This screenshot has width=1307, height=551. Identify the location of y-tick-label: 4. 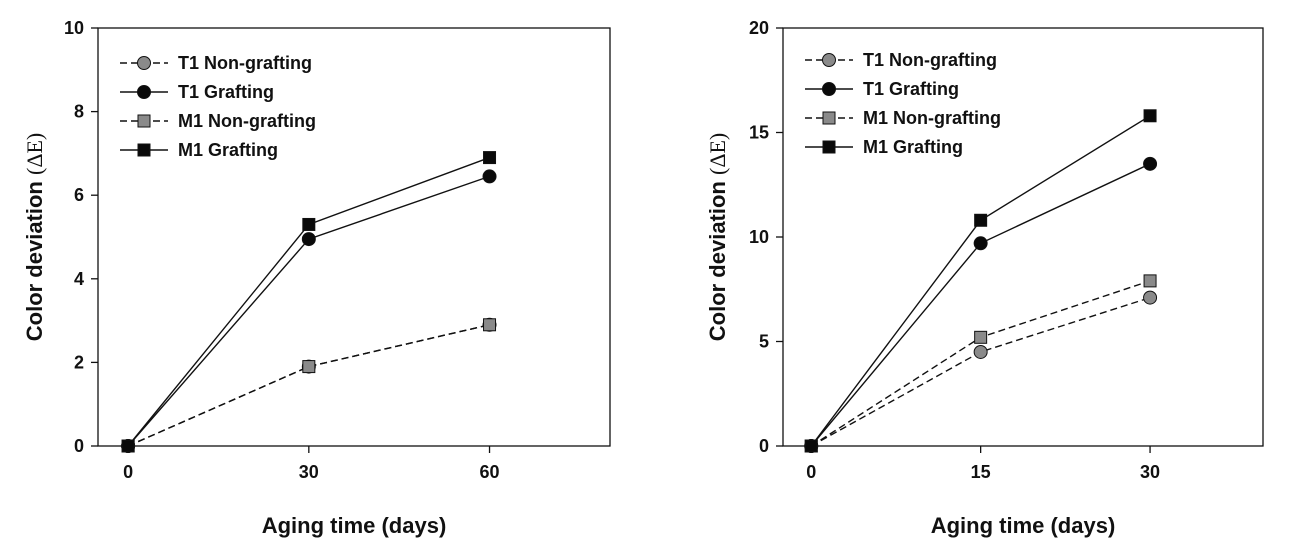
(79, 279).